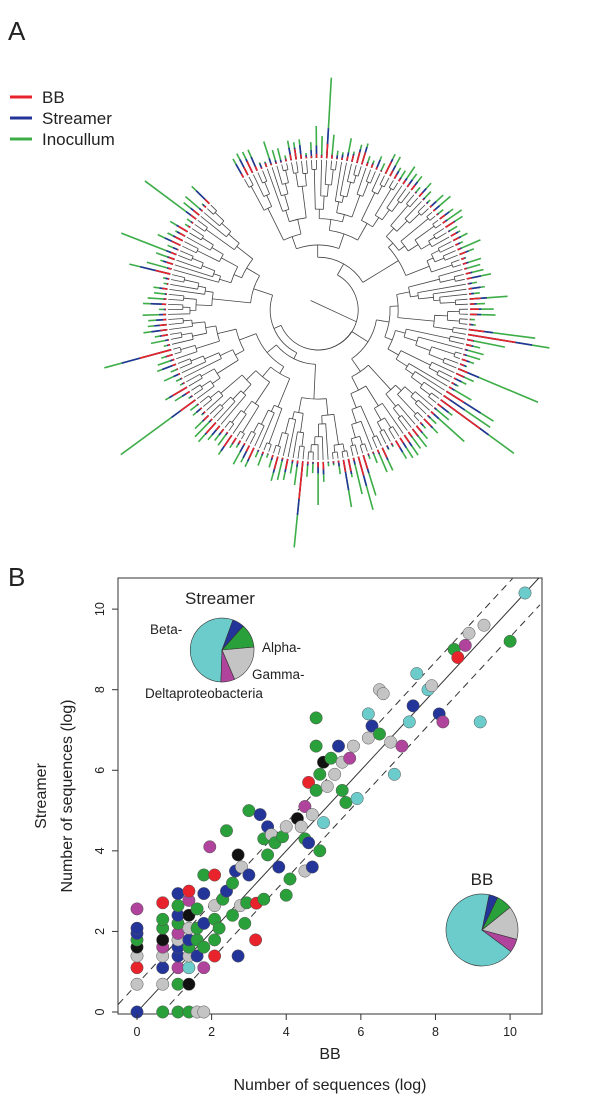  I want to click on legend-bb-label: BB, so click(53, 97).